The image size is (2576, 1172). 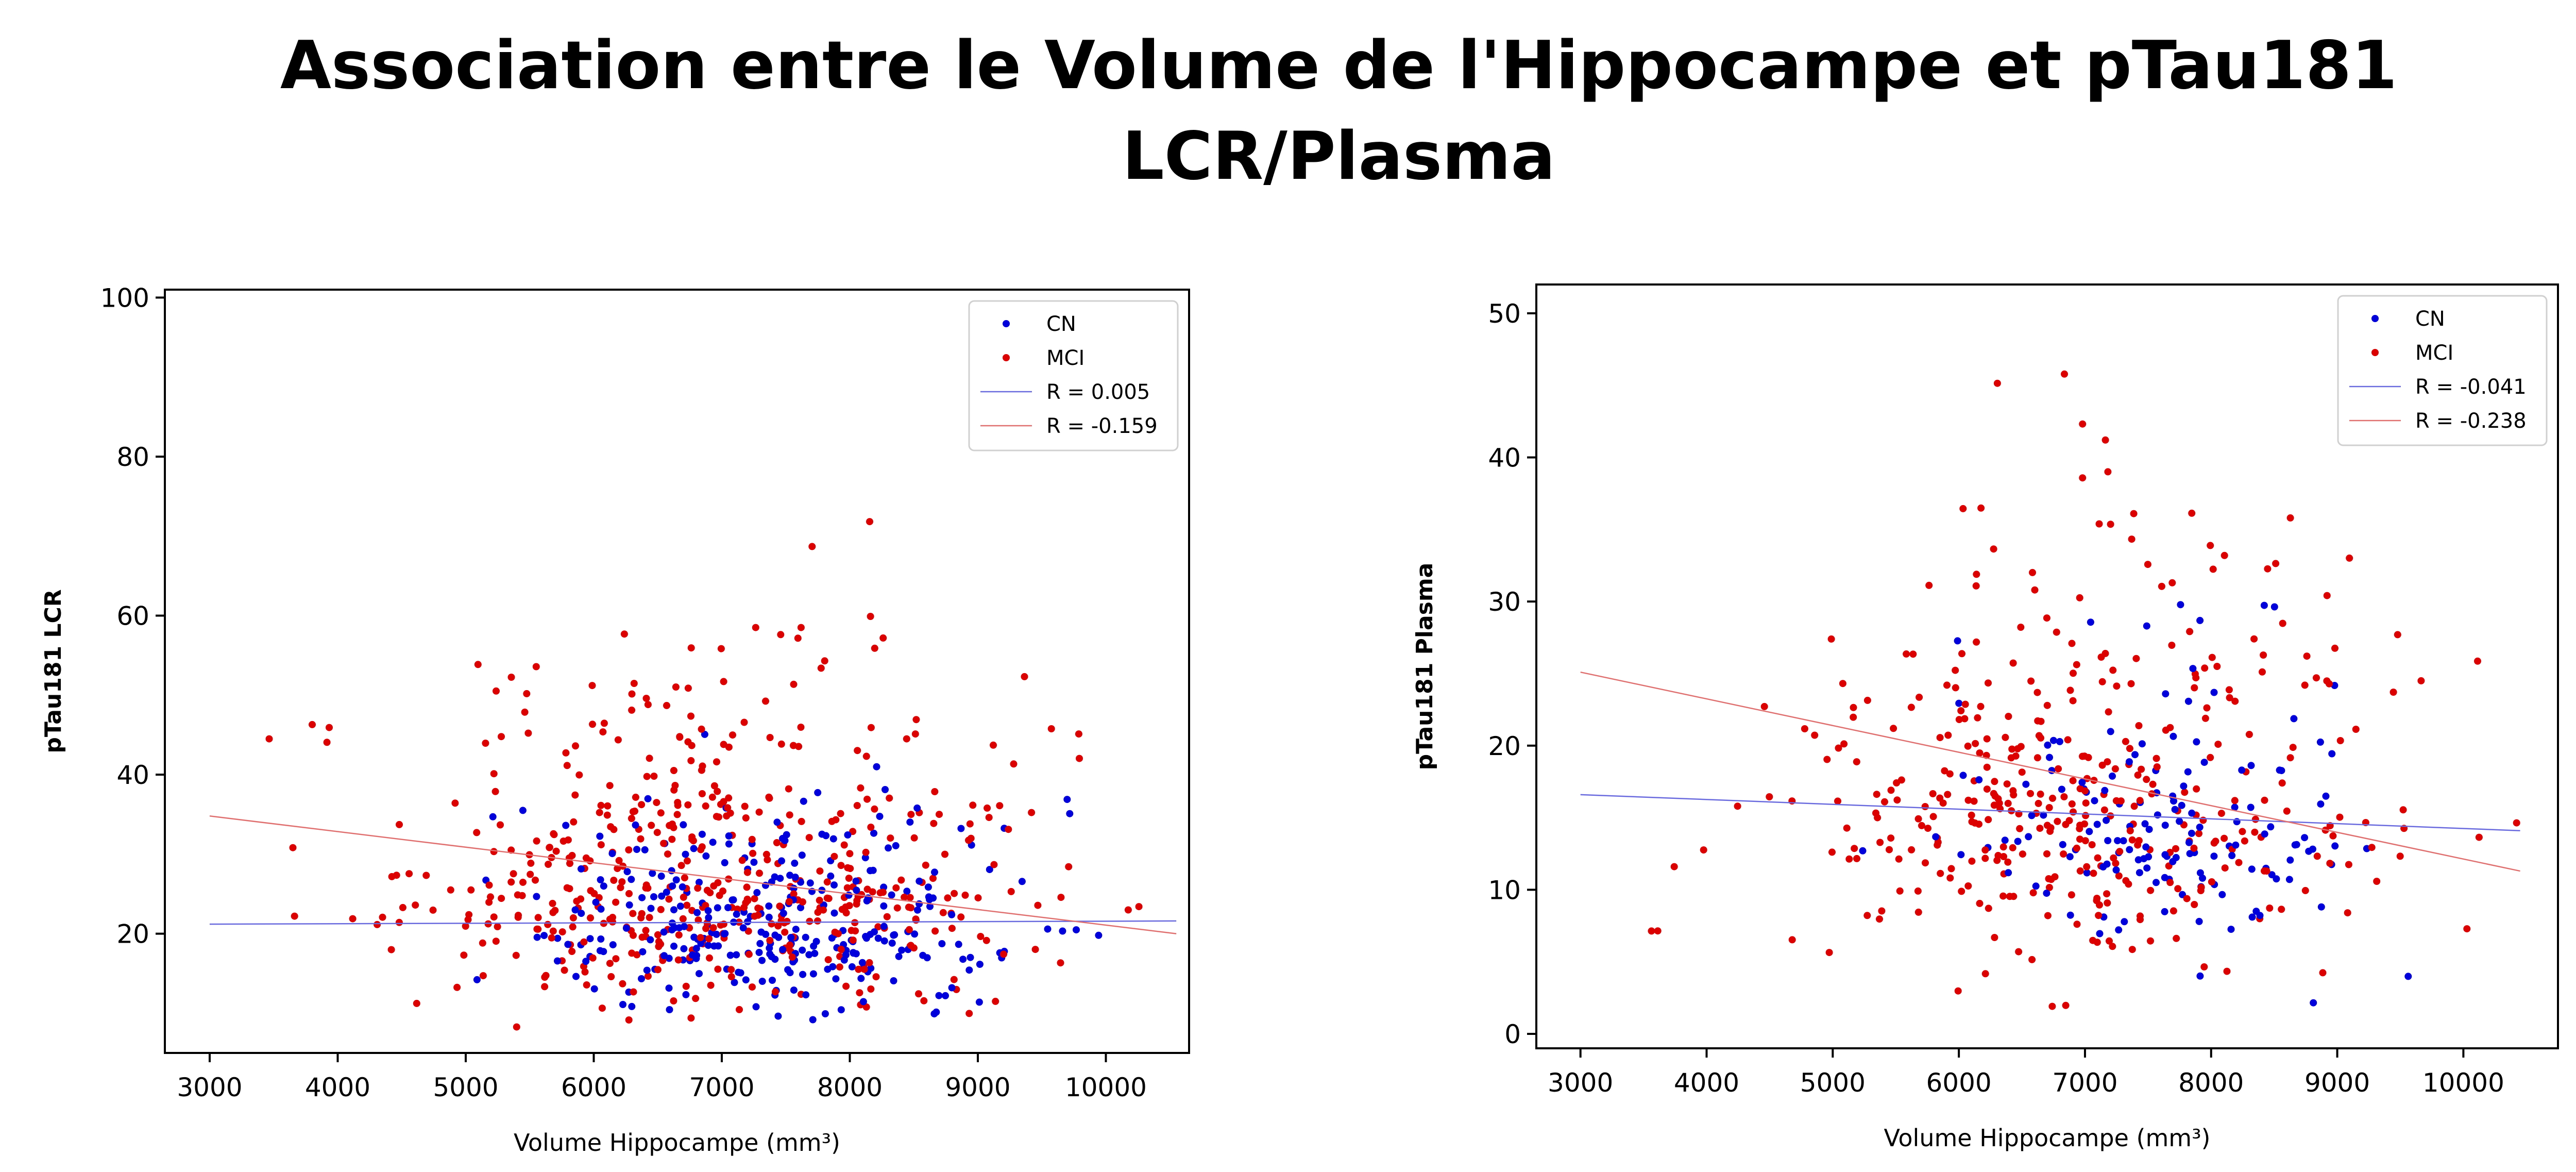 What do you see at coordinates (1504, 890) in the screenshot?
I see `y-tick-label: 10` at bounding box center [1504, 890].